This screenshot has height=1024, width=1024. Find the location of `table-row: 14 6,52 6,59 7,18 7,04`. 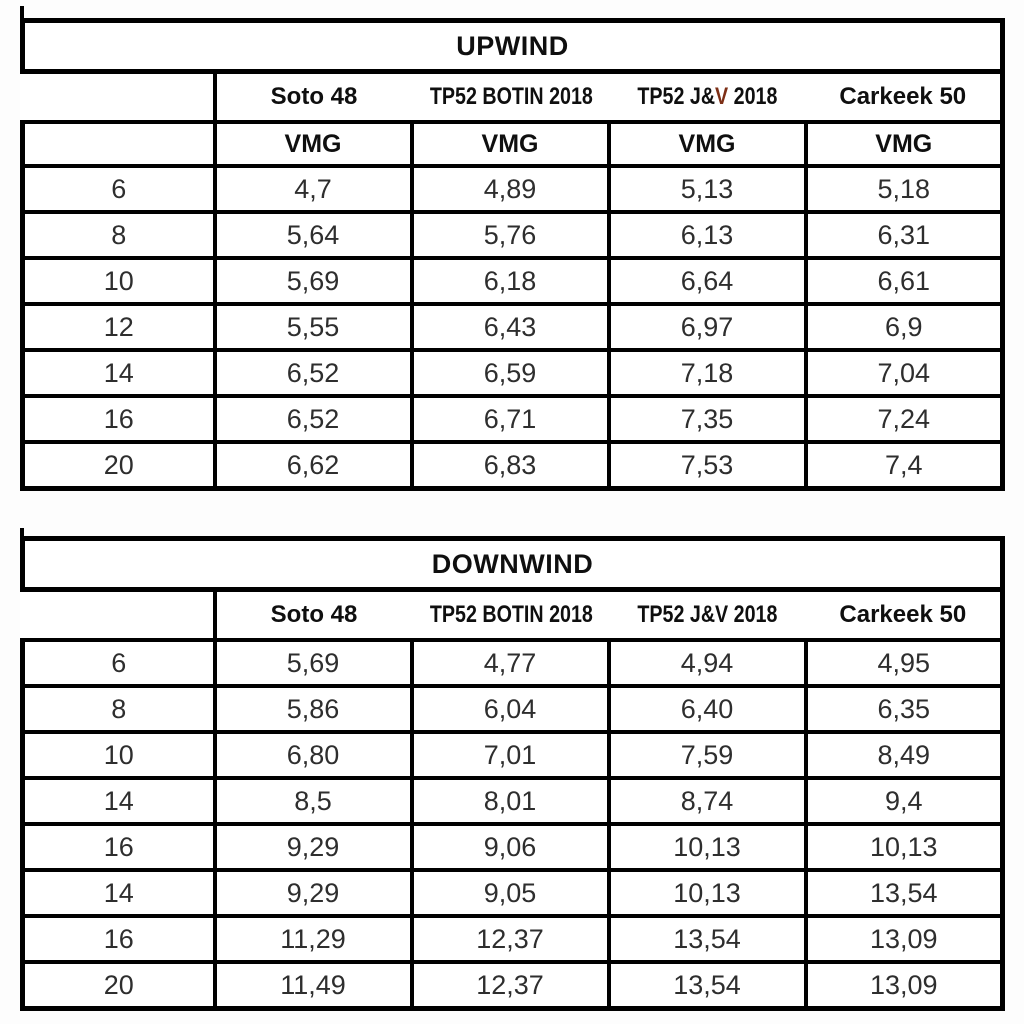

table-row: 14 6,52 6,59 7,18 7,04 is located at coordinates (512, 373).